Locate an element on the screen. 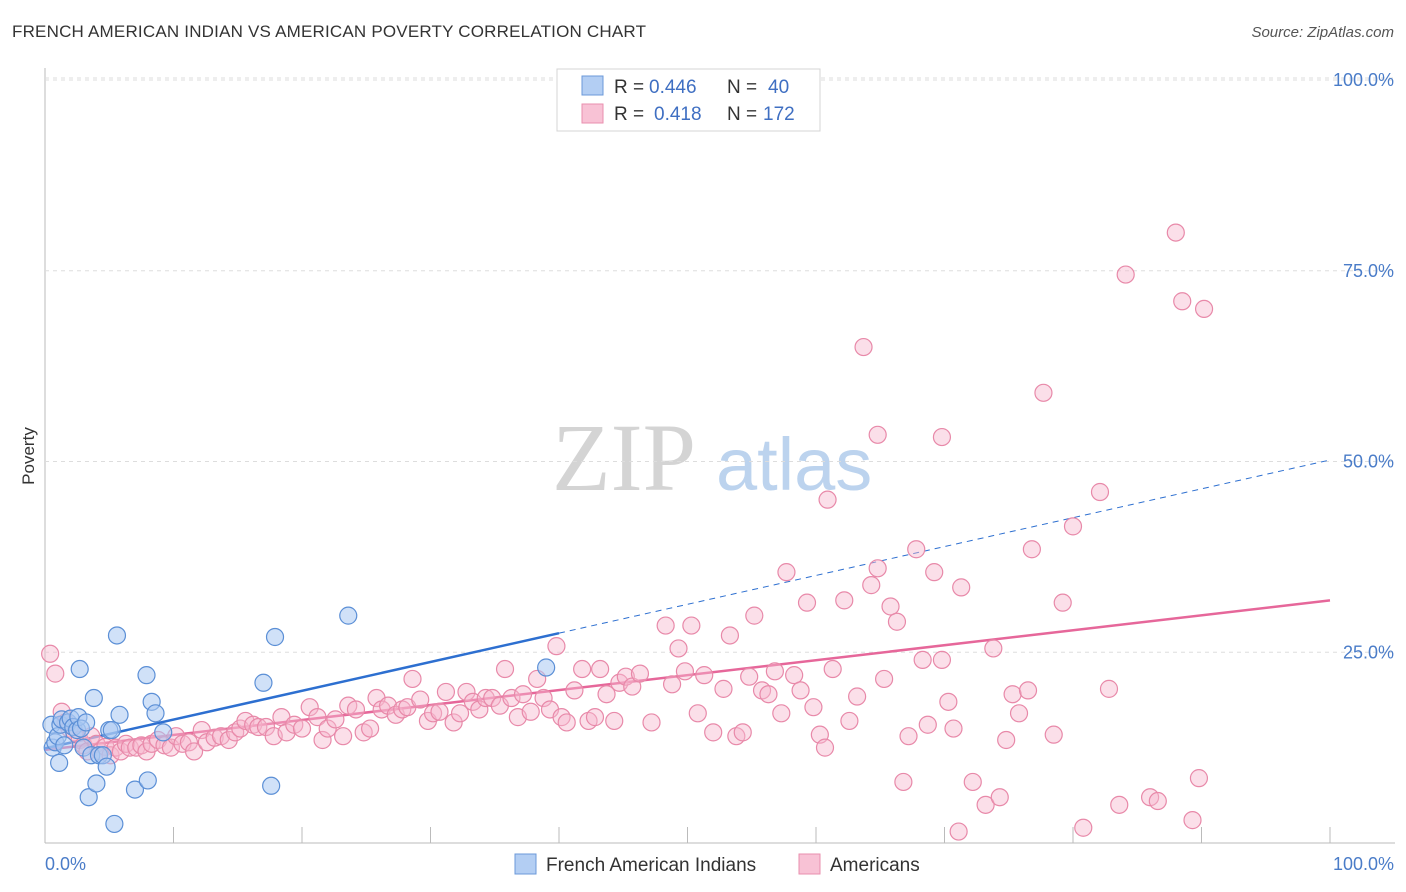 Image resolution: width=1406 pixels, height=892 pixels. x-tick-marks is located at coordinates (752, 835).